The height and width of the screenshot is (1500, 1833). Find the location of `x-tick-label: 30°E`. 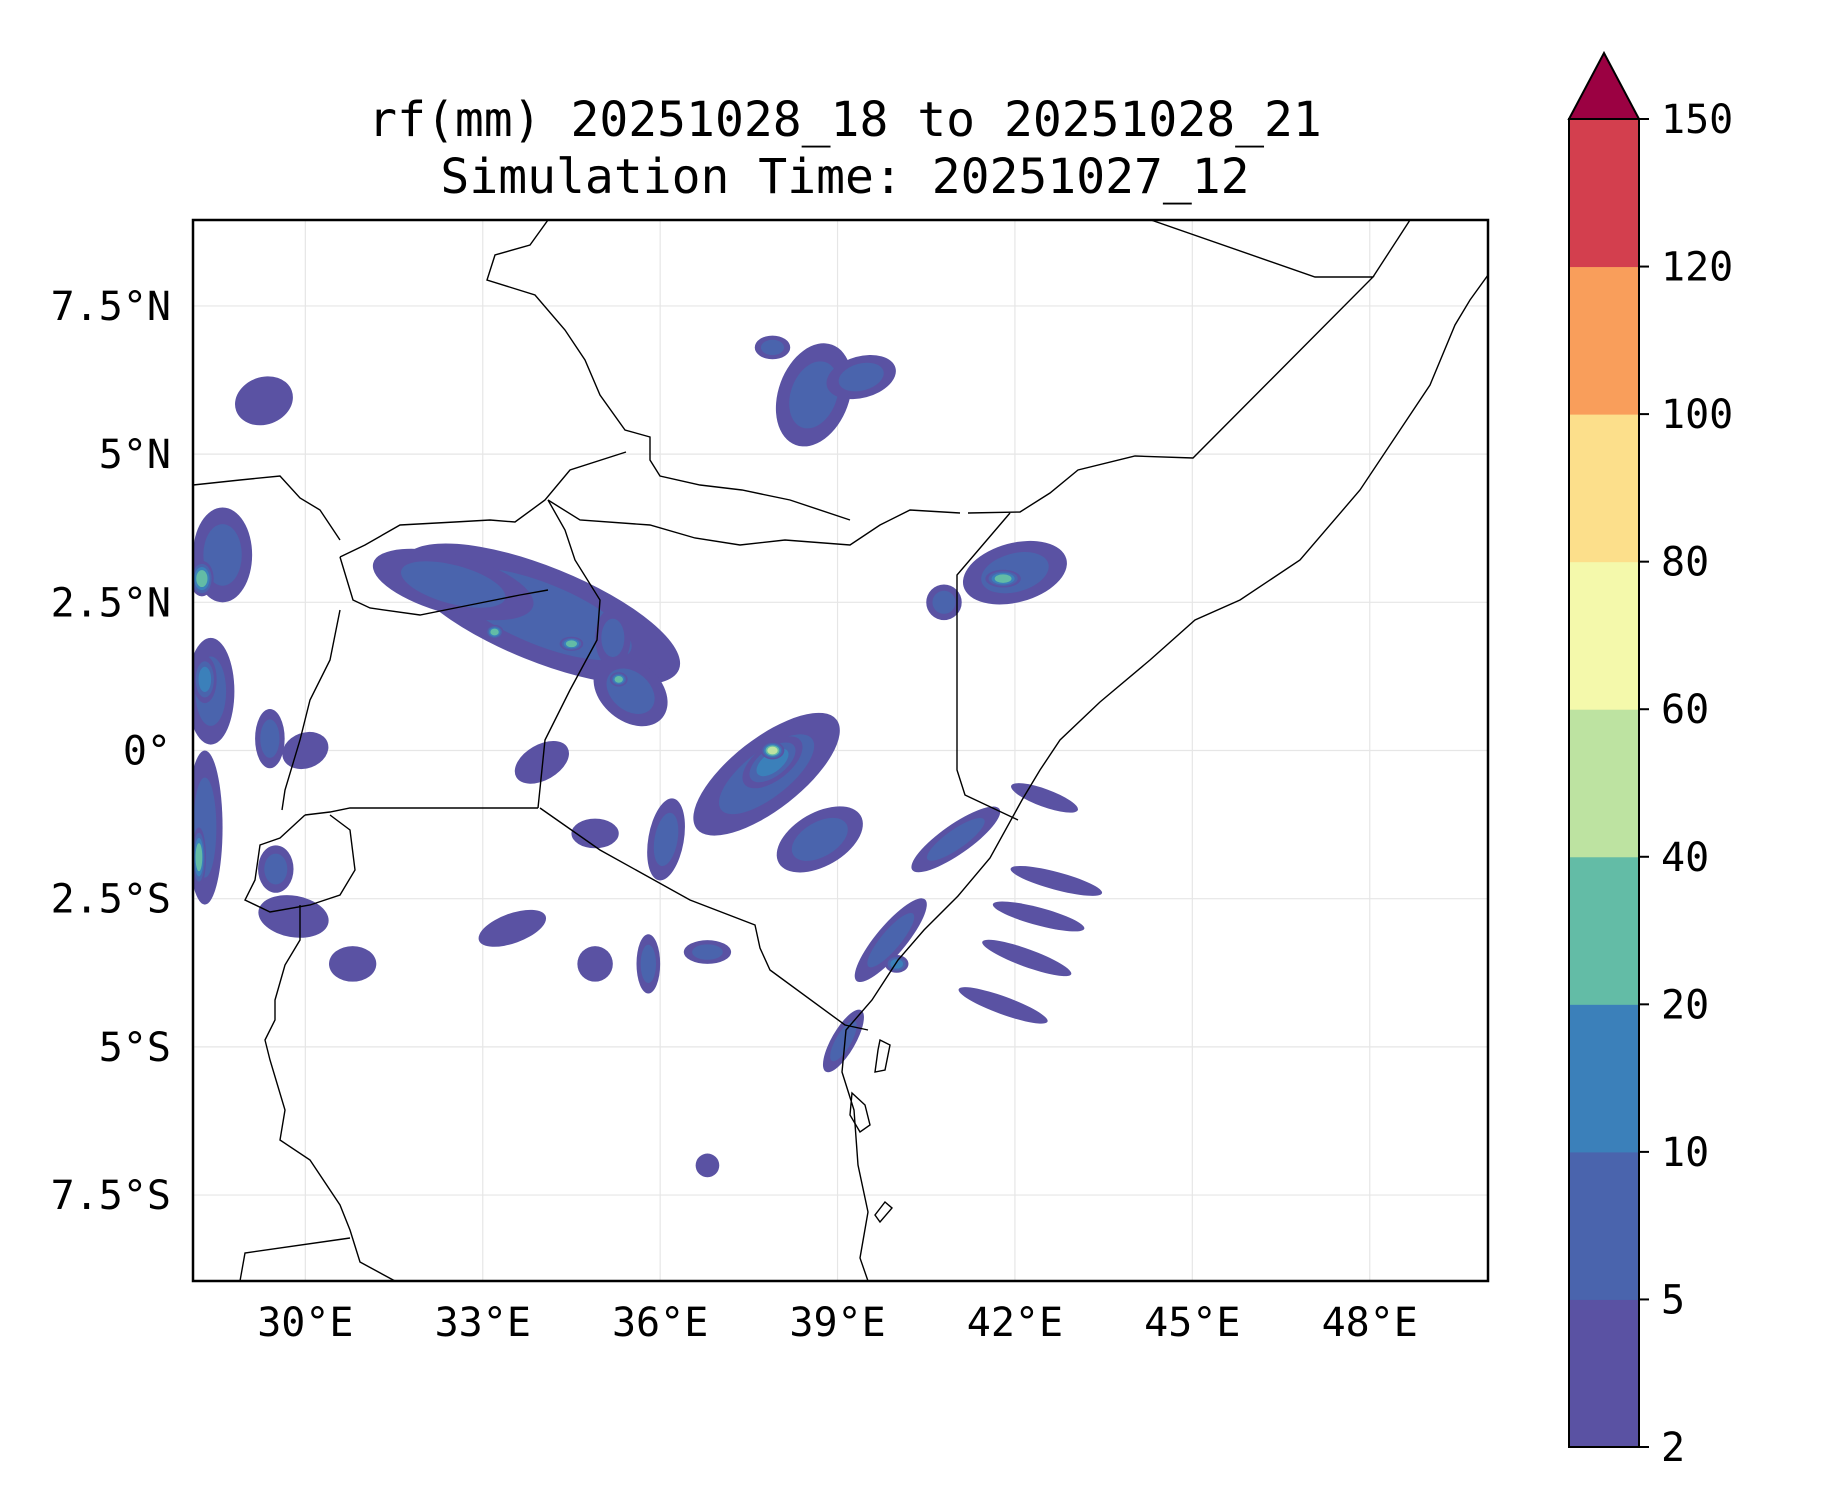

x-tick-label: 30°E is located at coordinates (305, 1323).